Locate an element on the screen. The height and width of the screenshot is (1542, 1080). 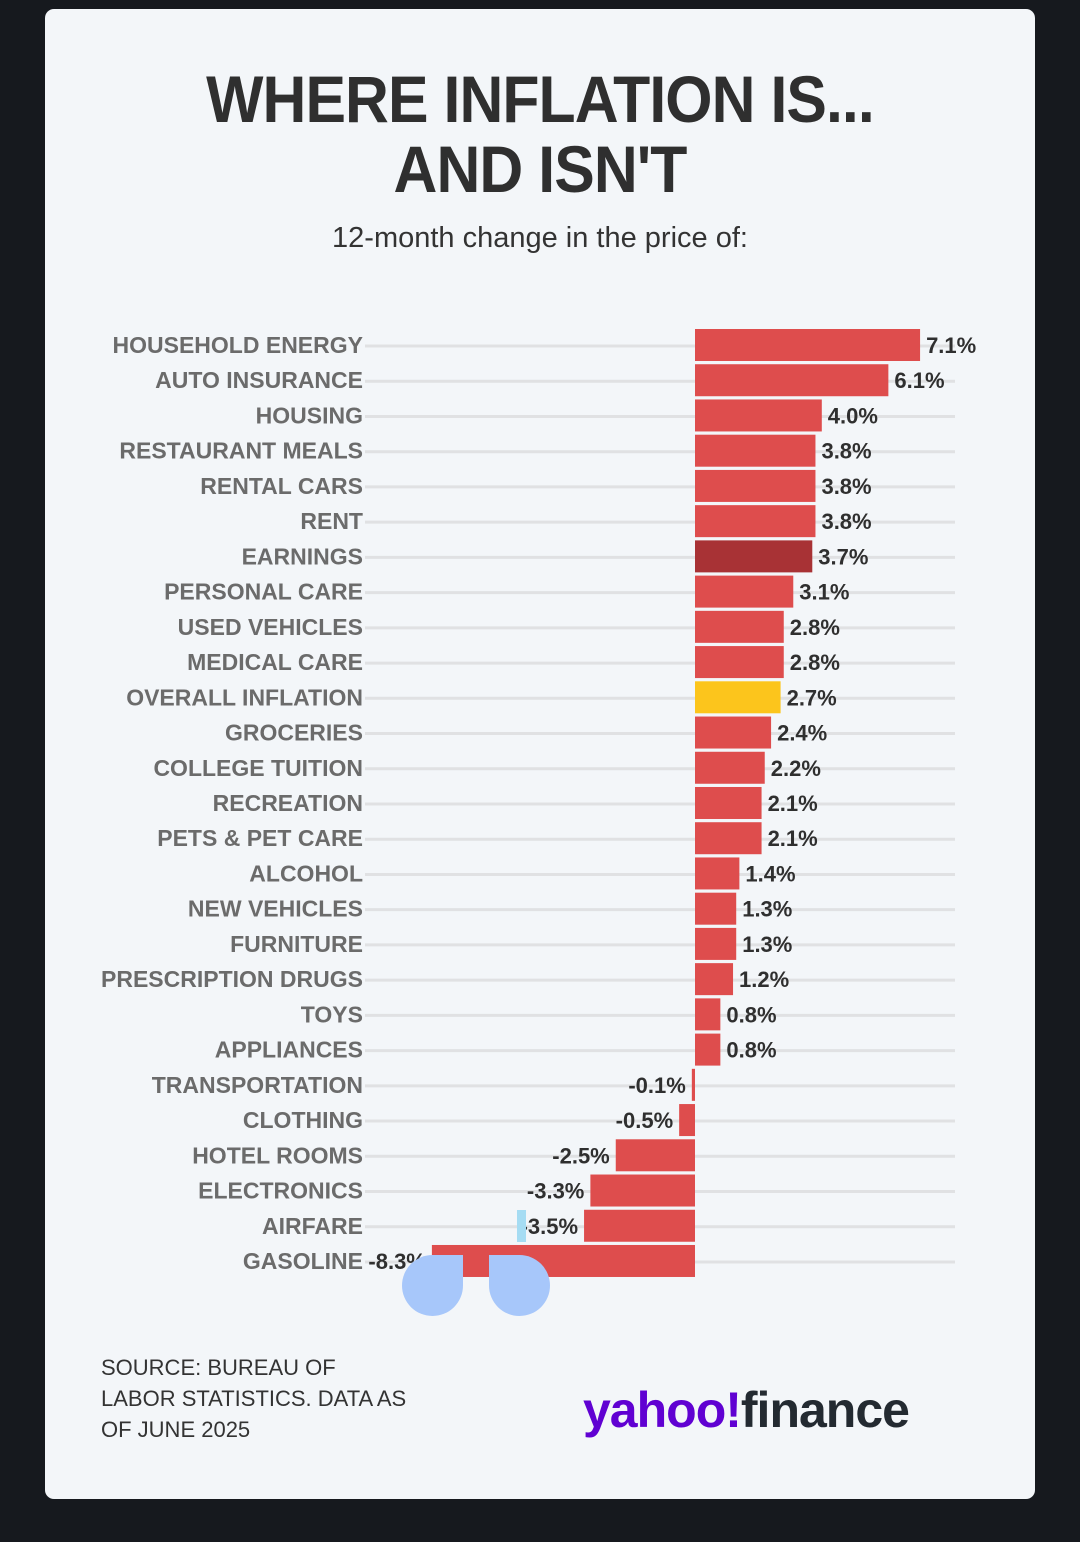
category-label: FURNITURE is located at coordinates (296, 944).